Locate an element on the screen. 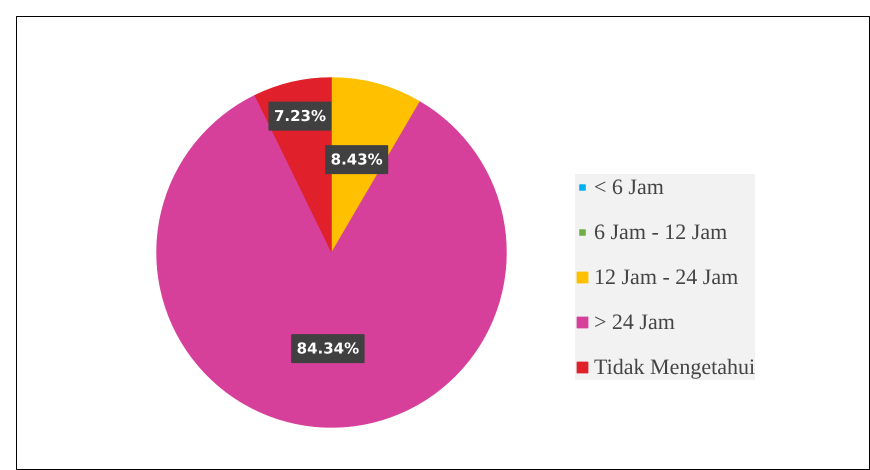 The width and height of the screenshot is (870, 470). legend-label: < 6 Jam is located at coordinates (629, 187).